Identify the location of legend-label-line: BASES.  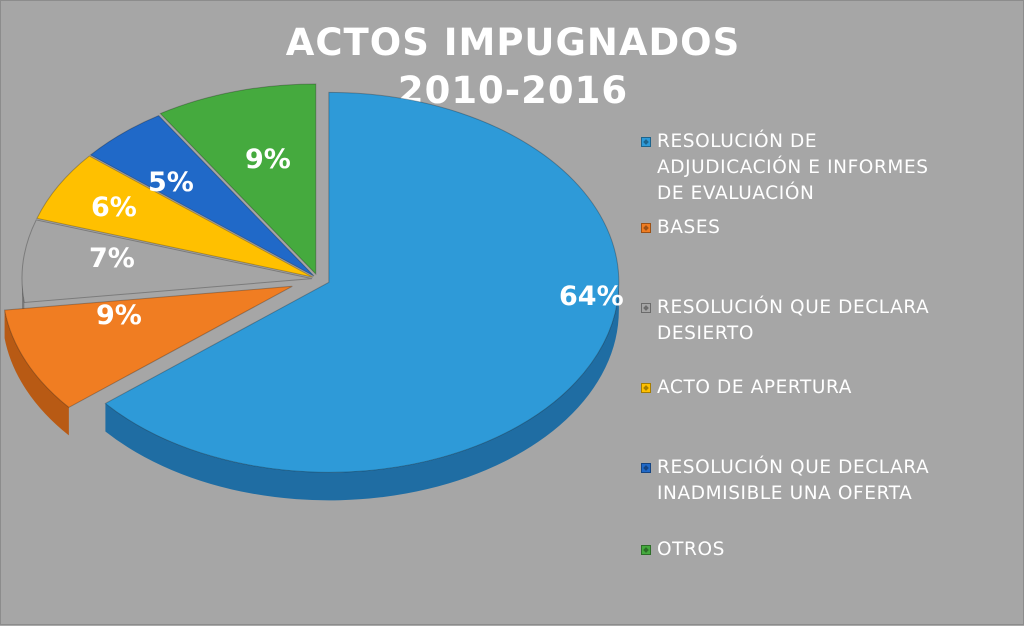
(689, 227).